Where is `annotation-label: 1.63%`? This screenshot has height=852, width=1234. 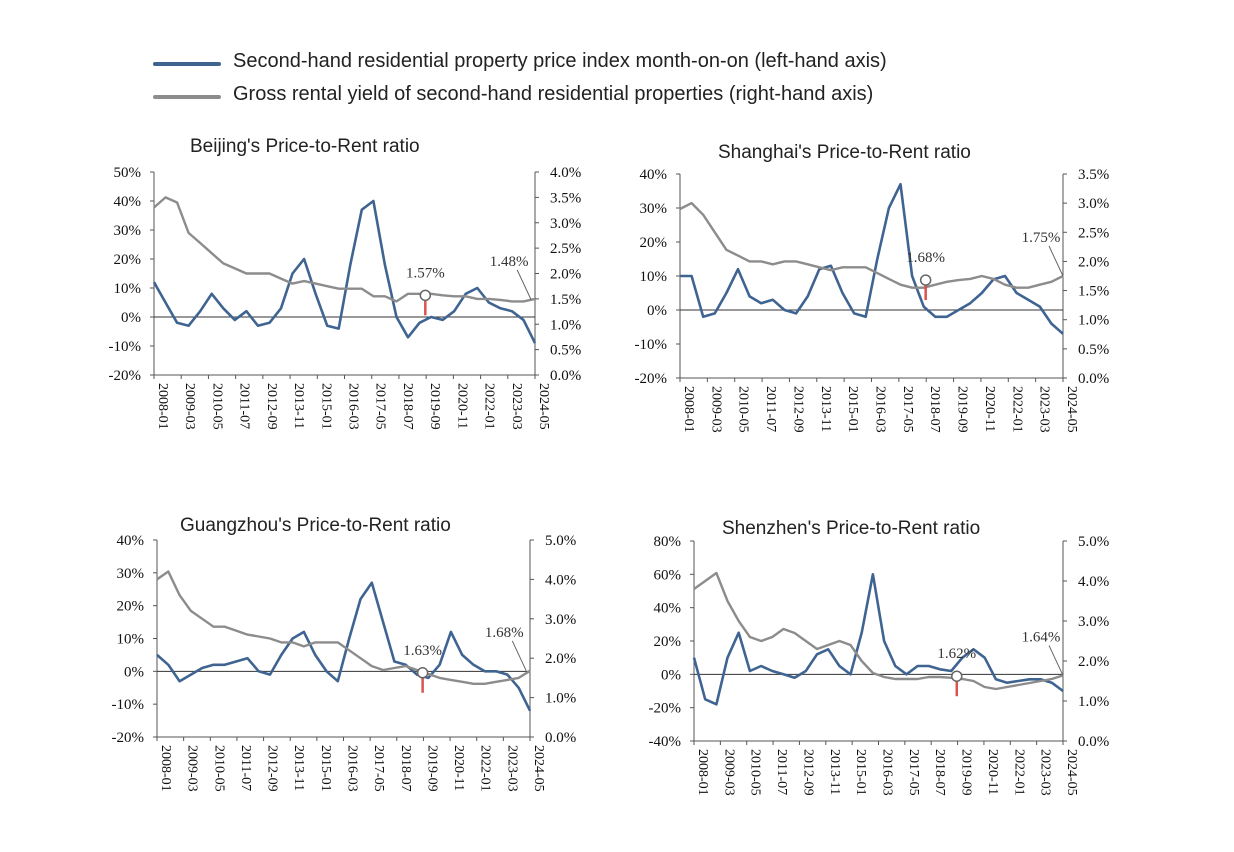 annotation-label: 1.63% is located at coordinates (422, 651).